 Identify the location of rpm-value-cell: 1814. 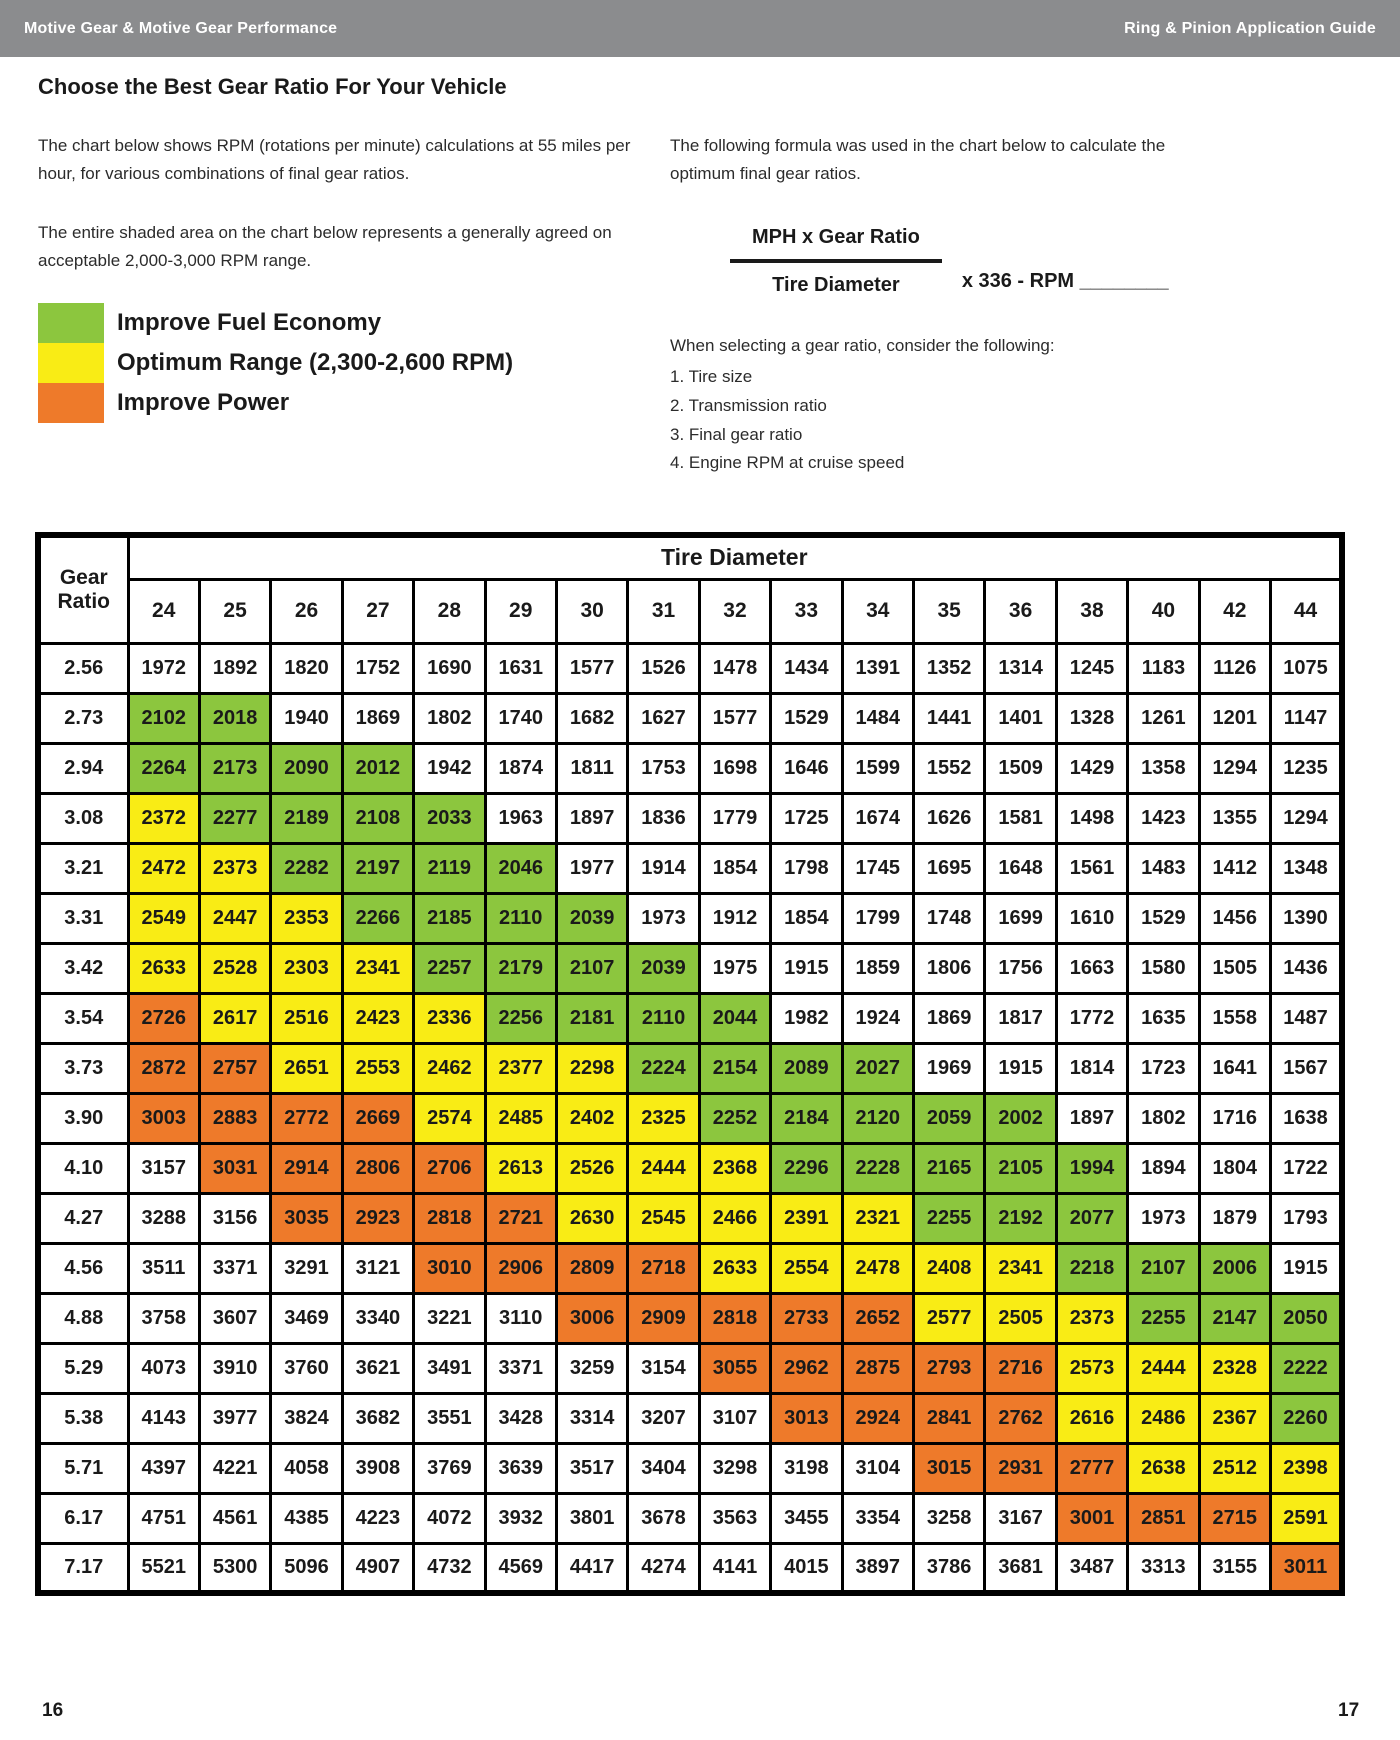
(1092, 1068).